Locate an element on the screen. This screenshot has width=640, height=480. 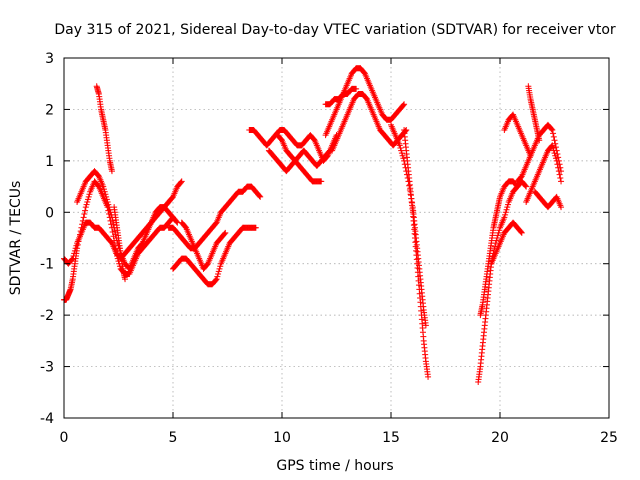
y-tick-label: 2 is located at coordinates (49, 110).